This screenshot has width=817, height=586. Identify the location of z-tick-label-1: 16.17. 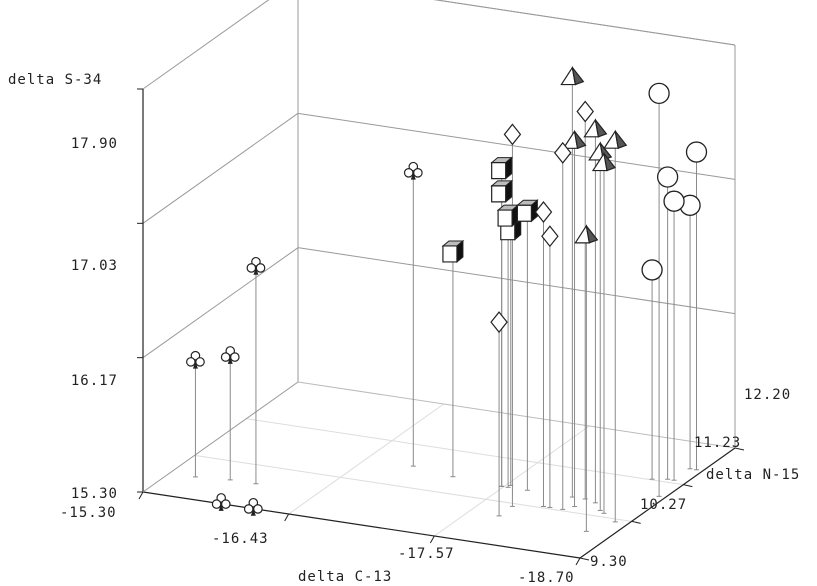
(94, 381).